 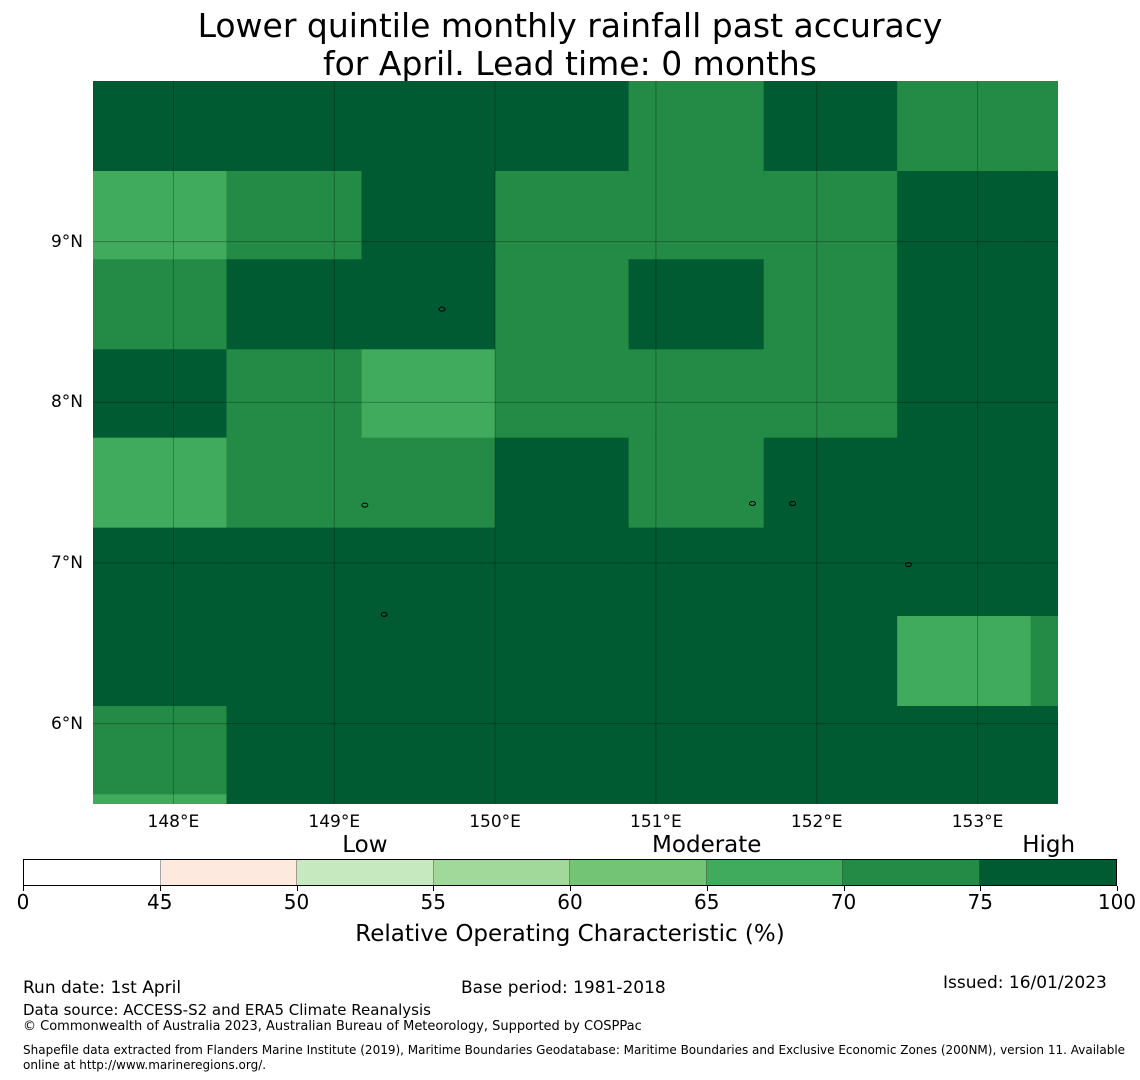 I want to click on longitude-tick-label: 151°E, so click(x=656, y=822).